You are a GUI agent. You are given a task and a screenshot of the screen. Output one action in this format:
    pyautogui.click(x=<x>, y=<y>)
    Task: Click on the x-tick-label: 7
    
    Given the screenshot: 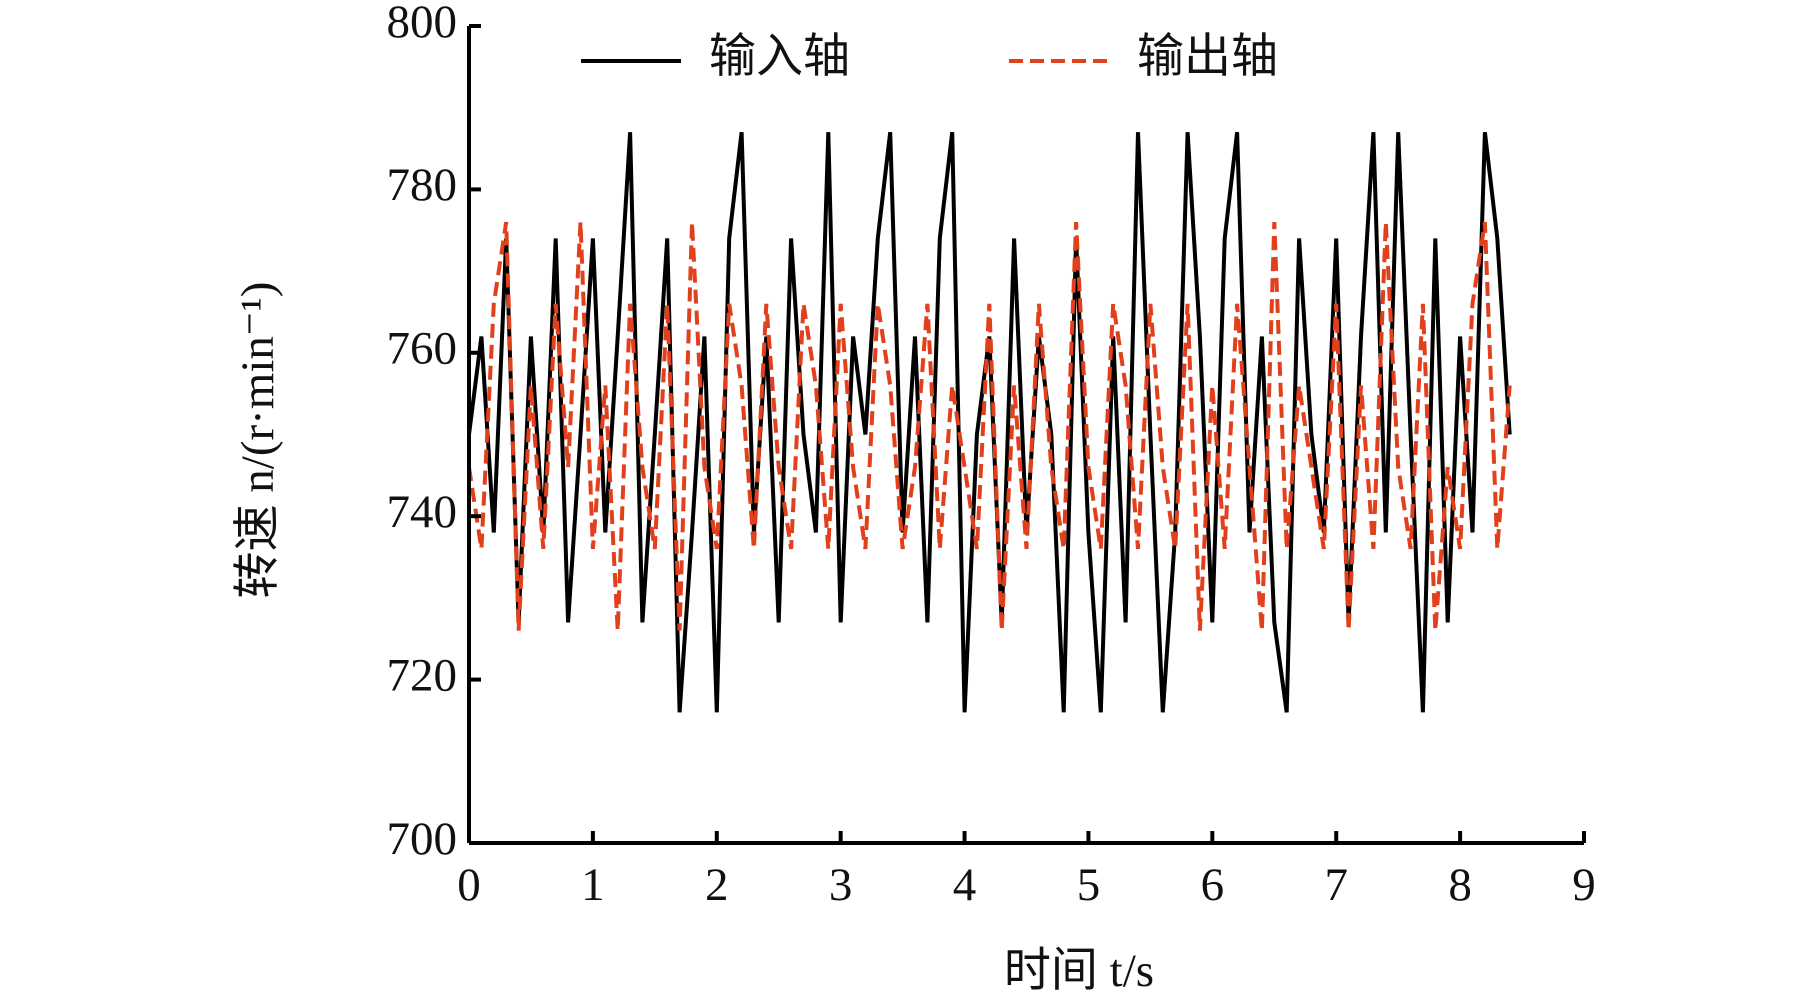 What is the action you would take?
    pyautogui.click(x=1336, y=885)
    